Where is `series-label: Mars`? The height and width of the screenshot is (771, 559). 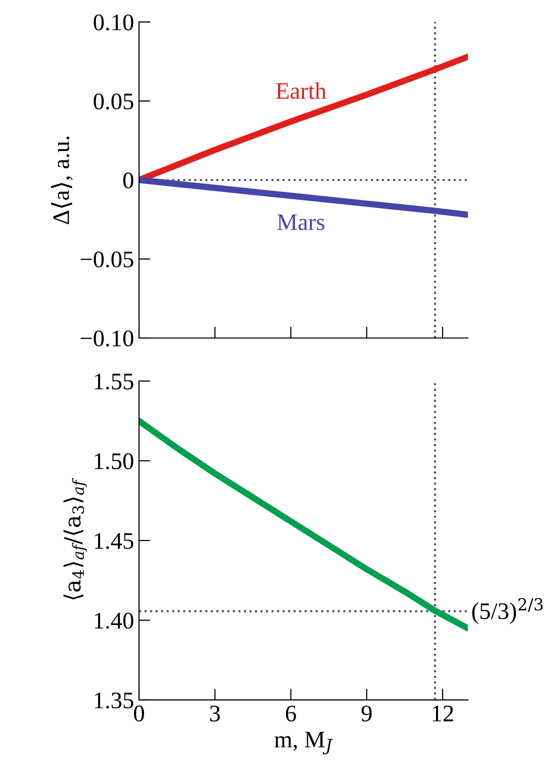 series-label: Mars is located at coordinates (300, 222).